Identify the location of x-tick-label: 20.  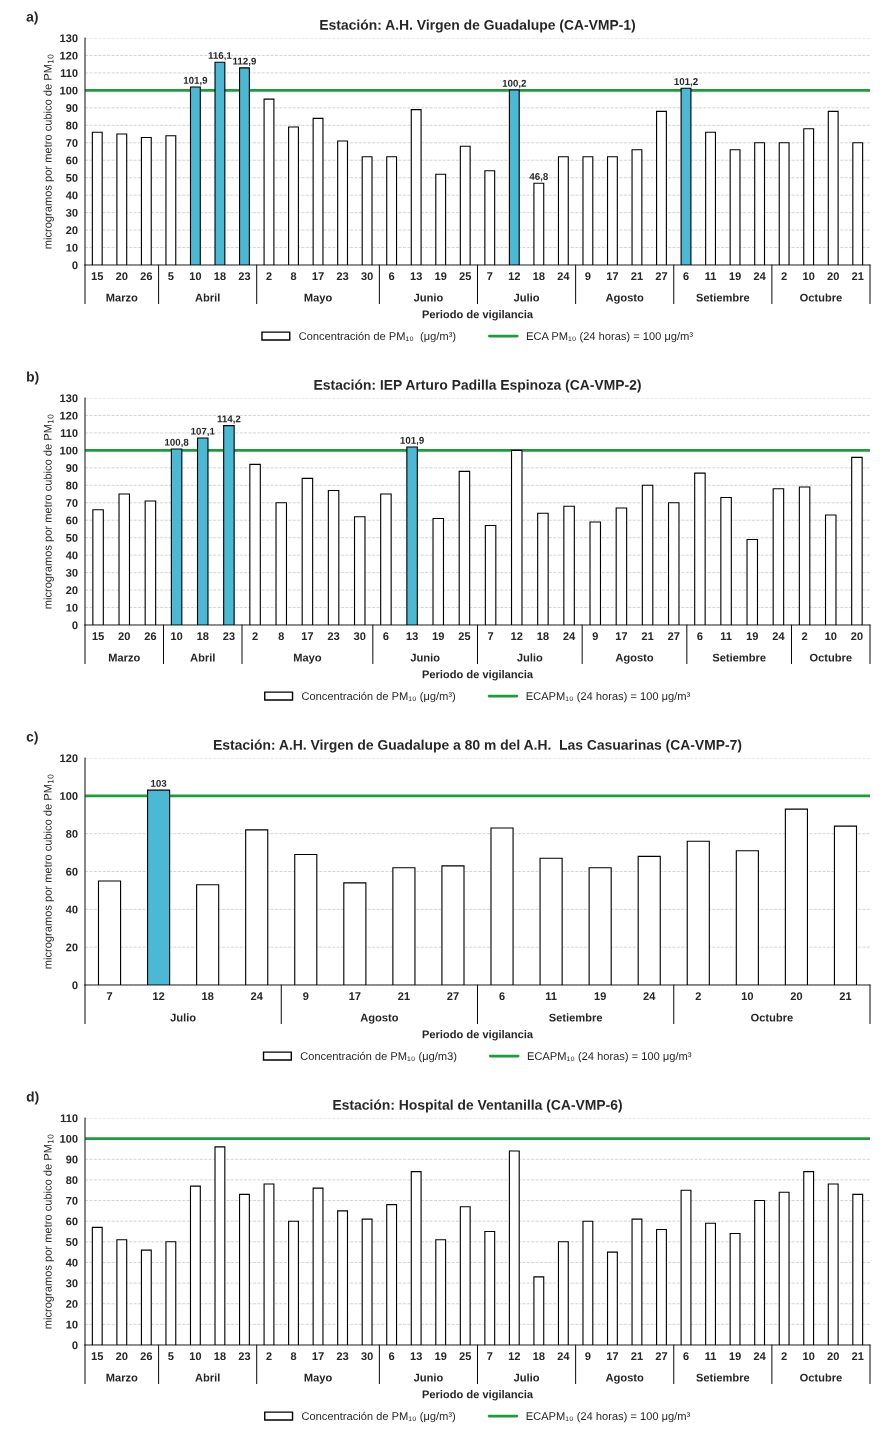
(857, 636).